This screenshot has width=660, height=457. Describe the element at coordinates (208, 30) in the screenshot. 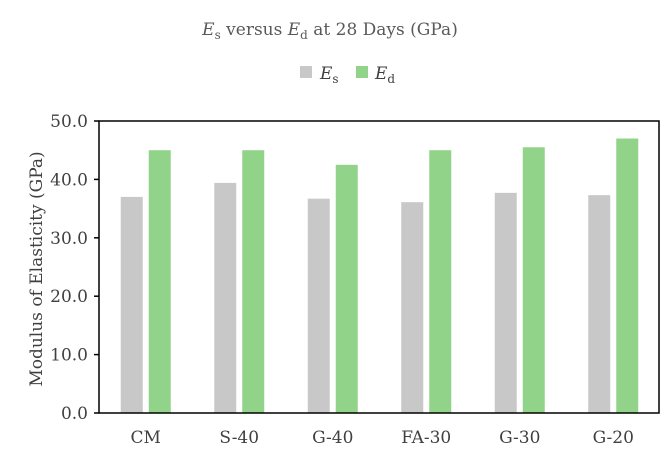

I see `chart-title-e-s: E` at that location.